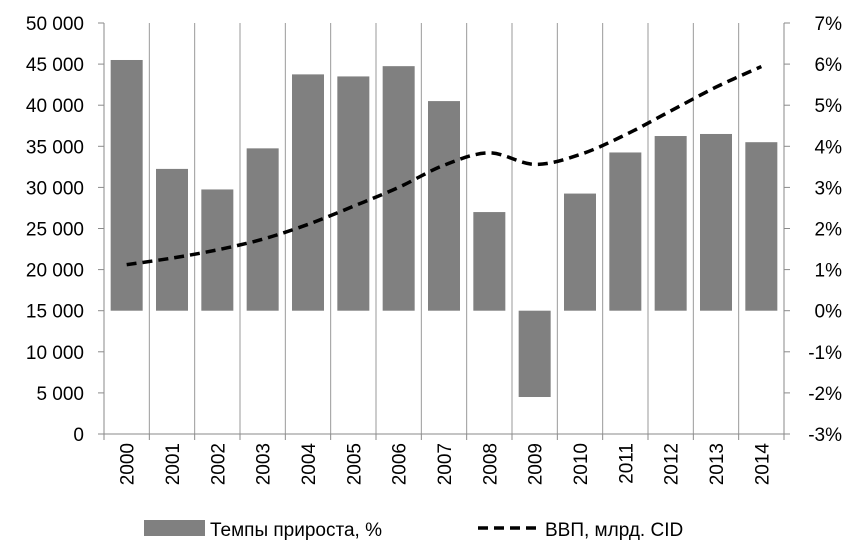  Describe the element at coordinates (614, 530) in the screenshot. I see `legend-label-line: ВВП, млрд. CID` at that location.